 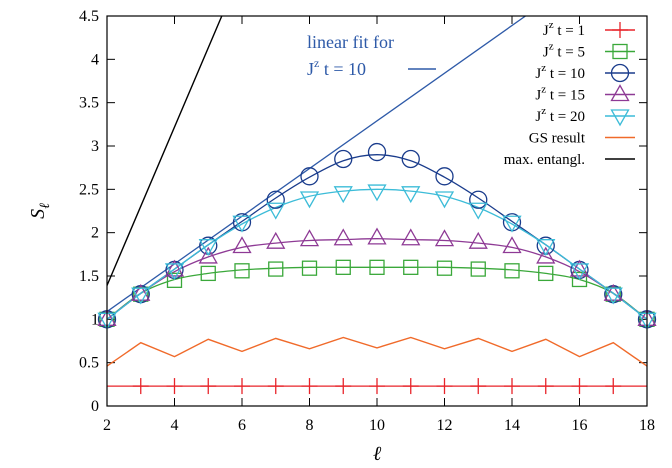 I want to click on y-tick-label: 0, so click(x=95, y=406).